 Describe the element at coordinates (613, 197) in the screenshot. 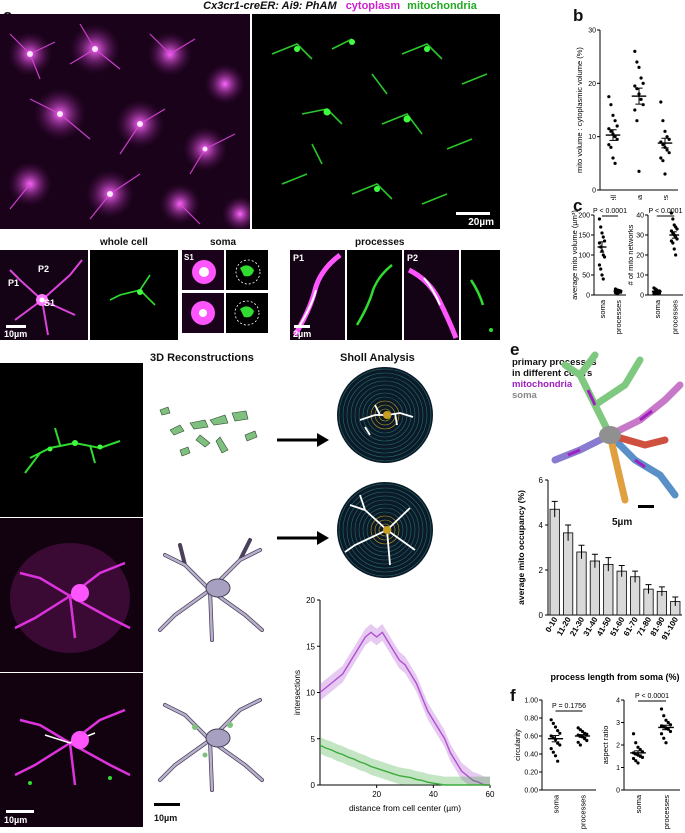

I see `category-label: cell` at that location.